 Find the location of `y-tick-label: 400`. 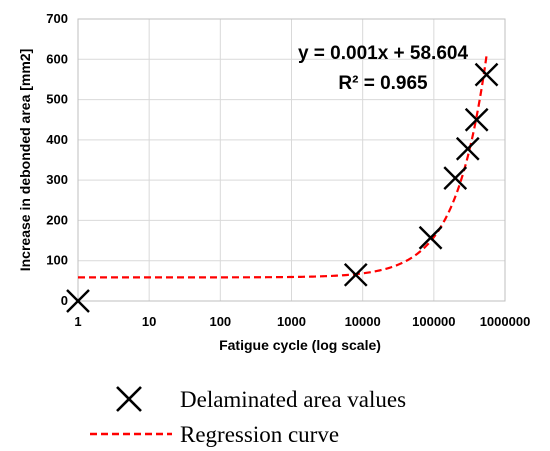

y-tick-label: 400 is located at coordinates (57, 139).